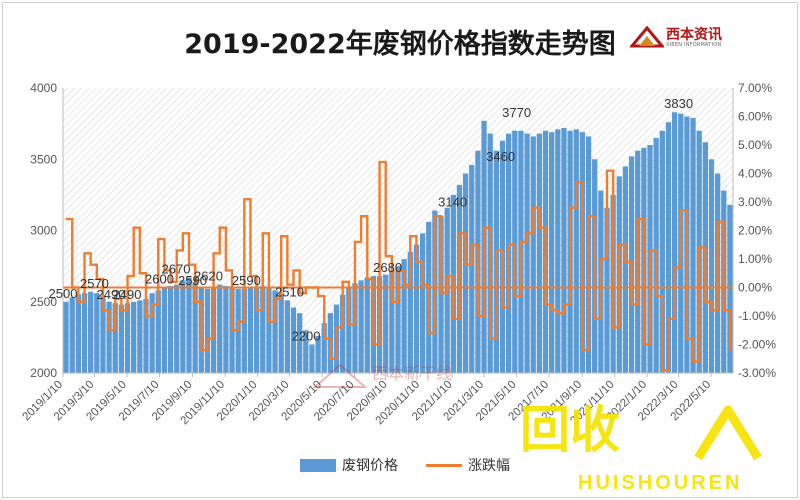 This screenshot has width=800, height=500. Describe the element at coordinates (757, 345) in the screenshot. I see `y2-tick-label: -2.00%` at that location.